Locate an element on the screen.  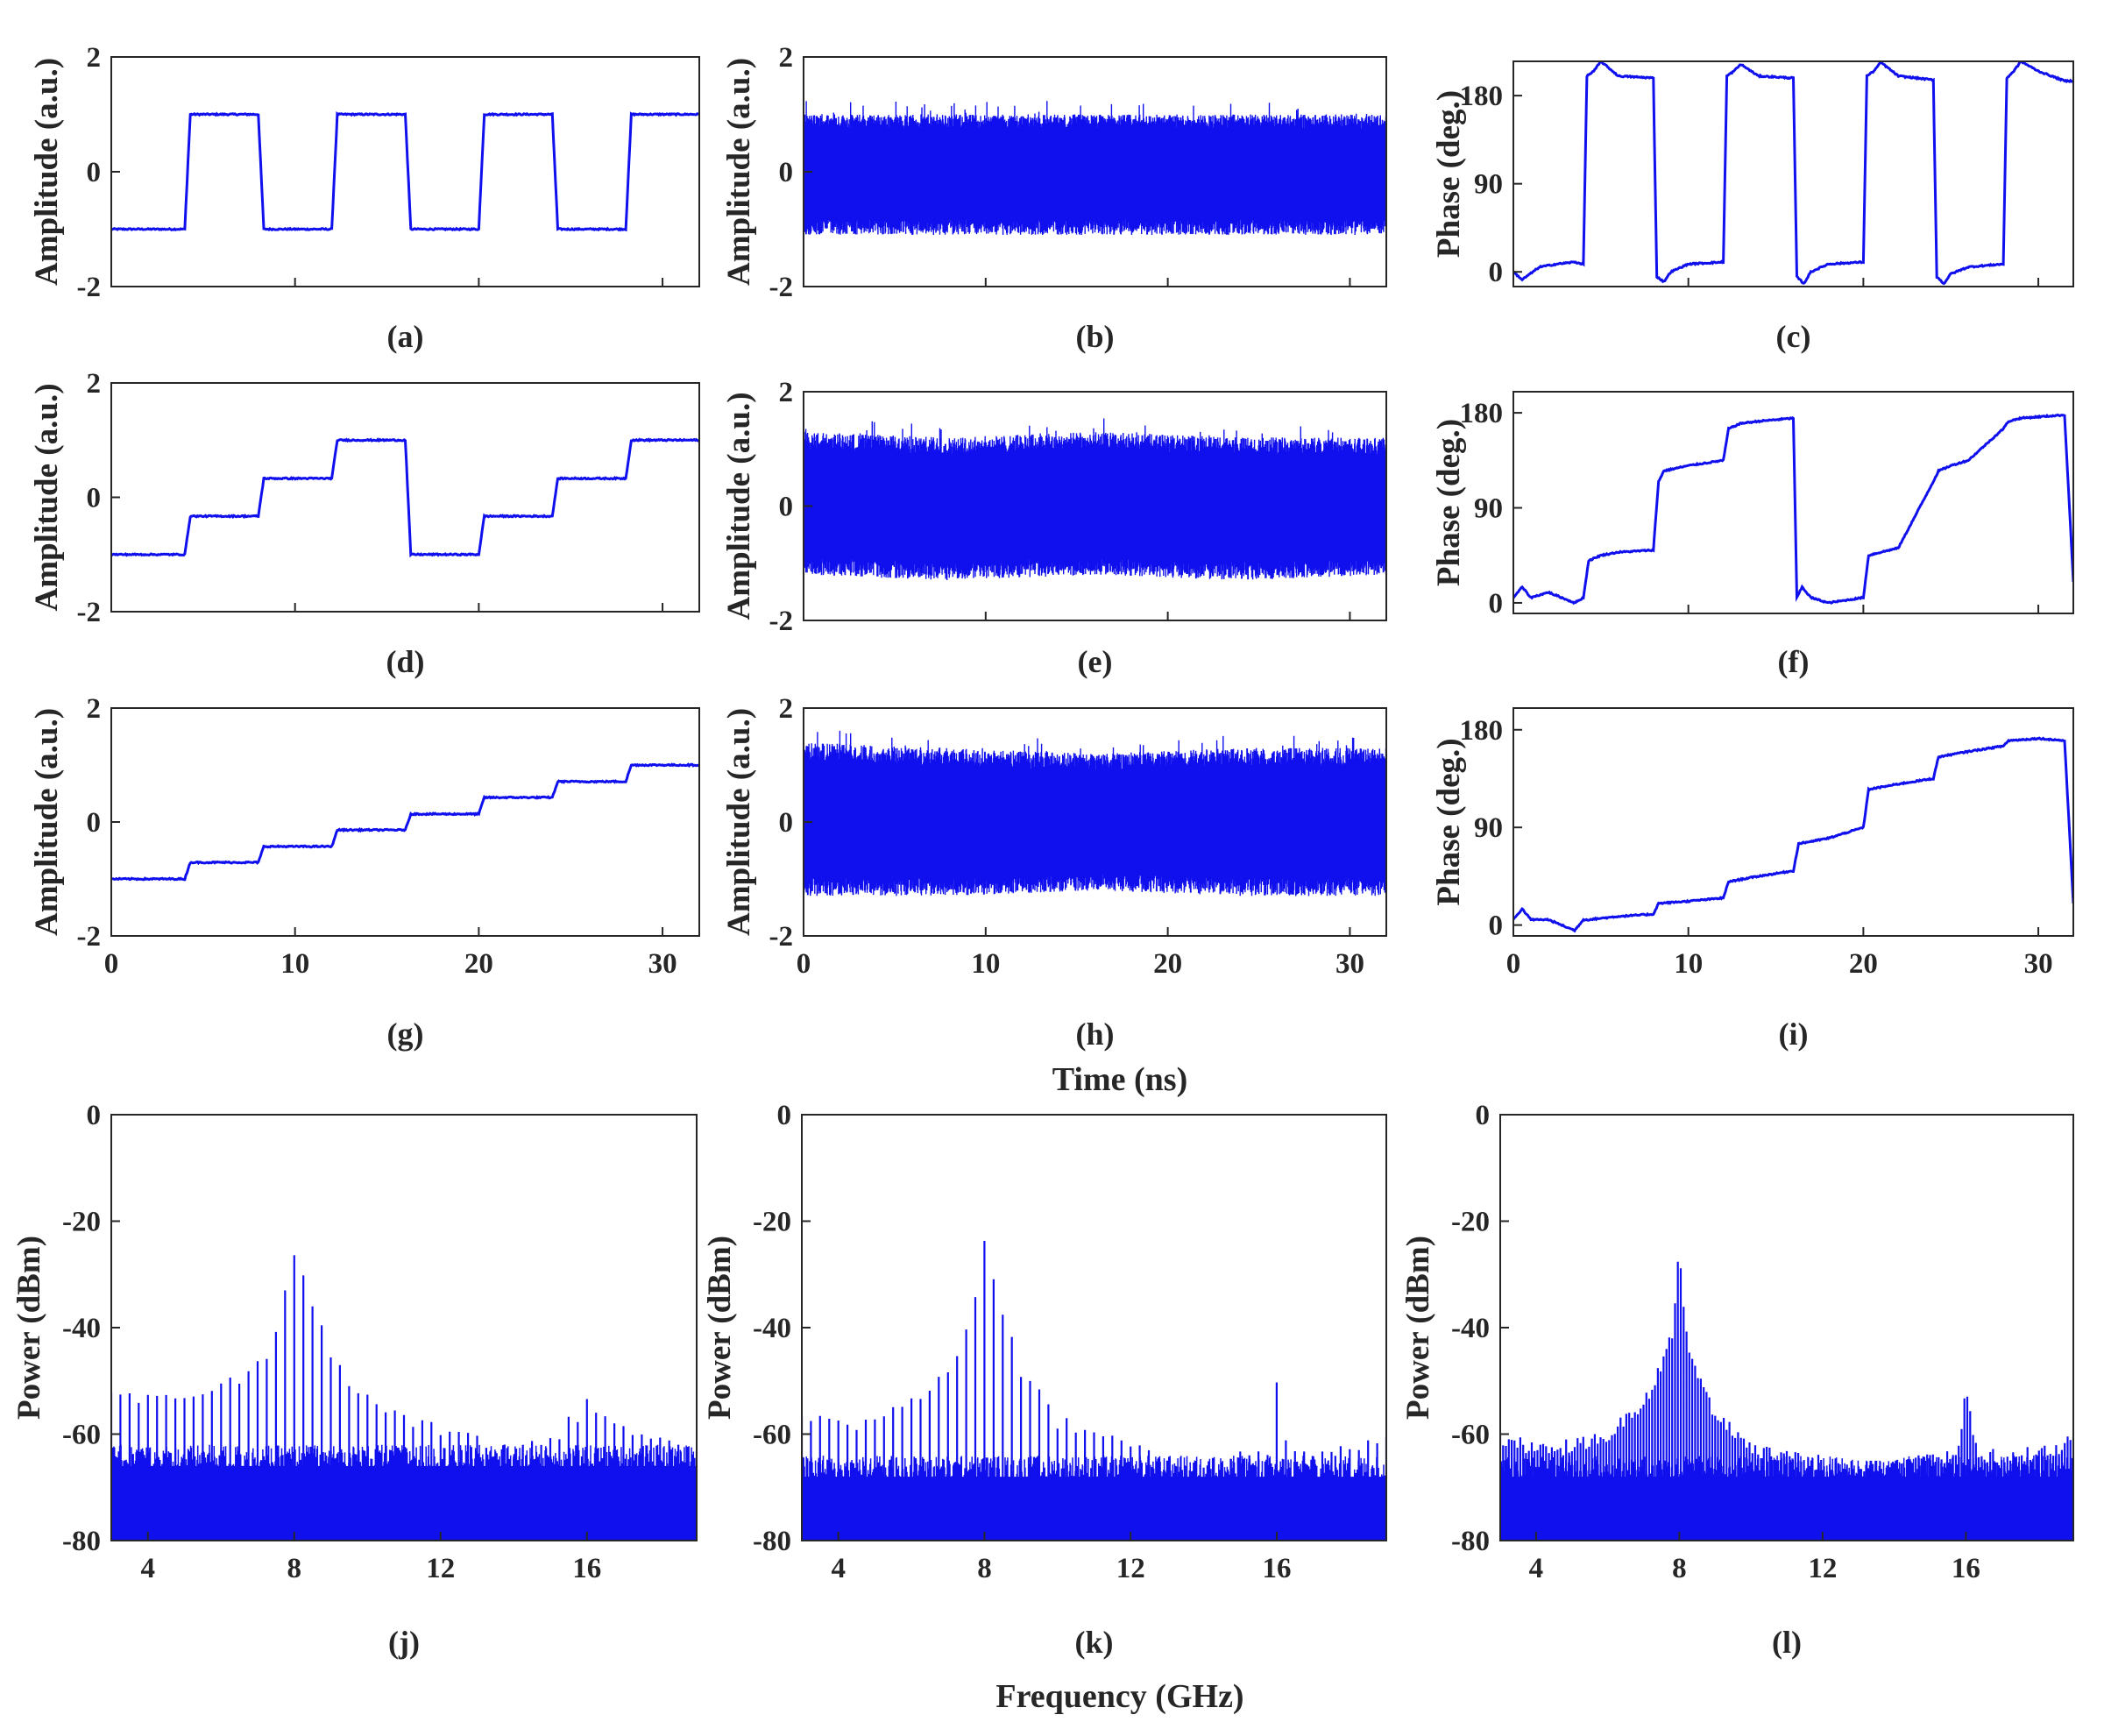
panel-l: -80 -60 -40 -20 0 4 8 12 16 Power (dBm) (l) is located at coordinates (1737, 1380).